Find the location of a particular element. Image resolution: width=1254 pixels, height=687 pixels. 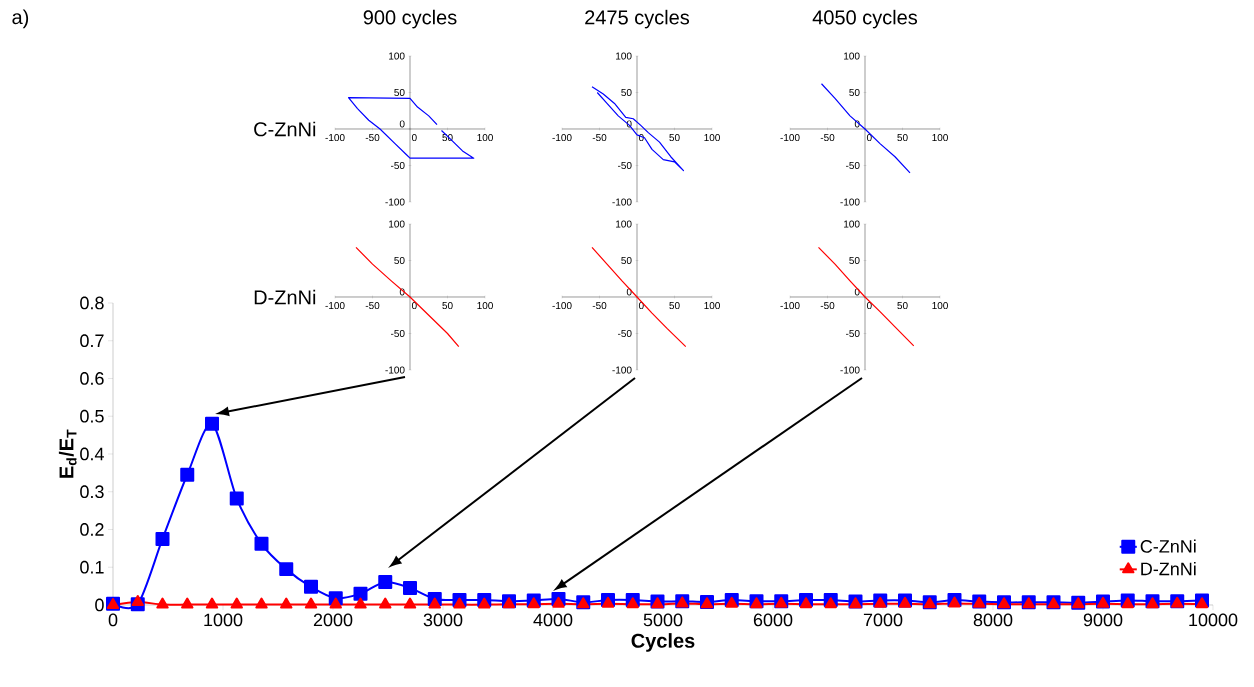

y-tick-label: 0.2 is located at coordinates (92, 529).